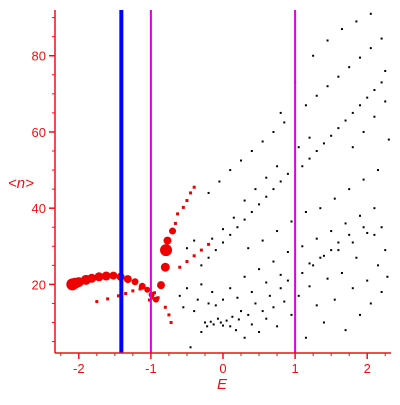 The height and width of the screenshot is (405, 400). What do you see at coordinates (39, 284) in the screenshot?
I see `y-tick-label: 20` at bounding box center [39, 284].